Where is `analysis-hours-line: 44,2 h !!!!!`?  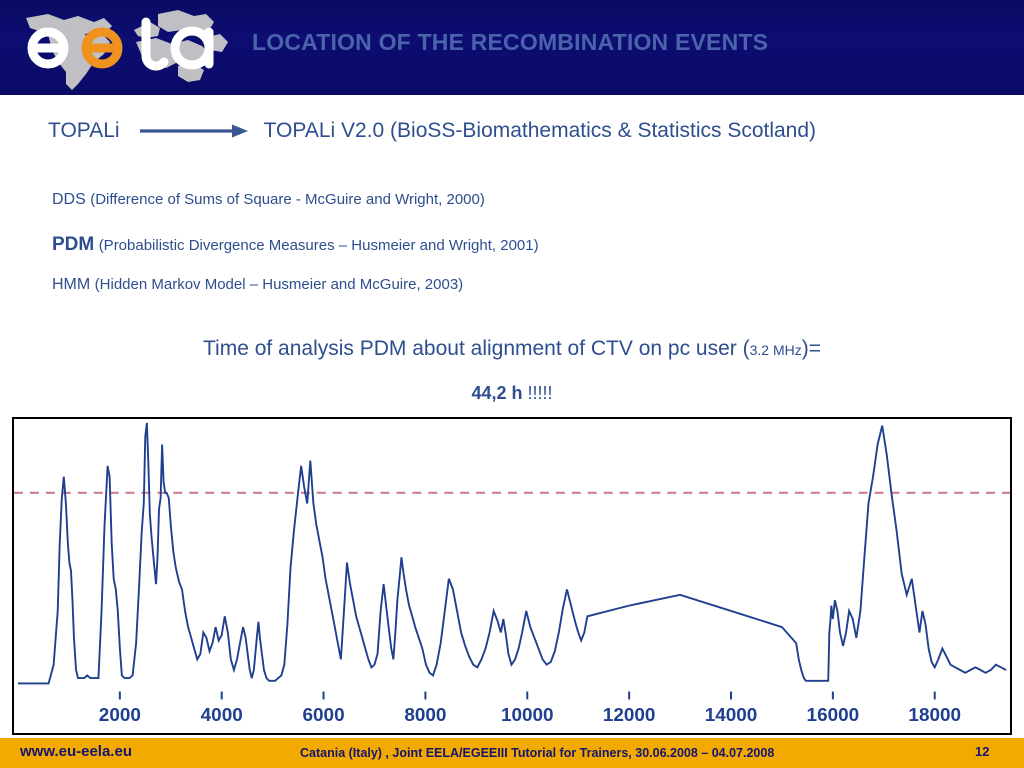 analysis-hours-line: 44,2 h !!!!! is located at coordinates (512, 393).